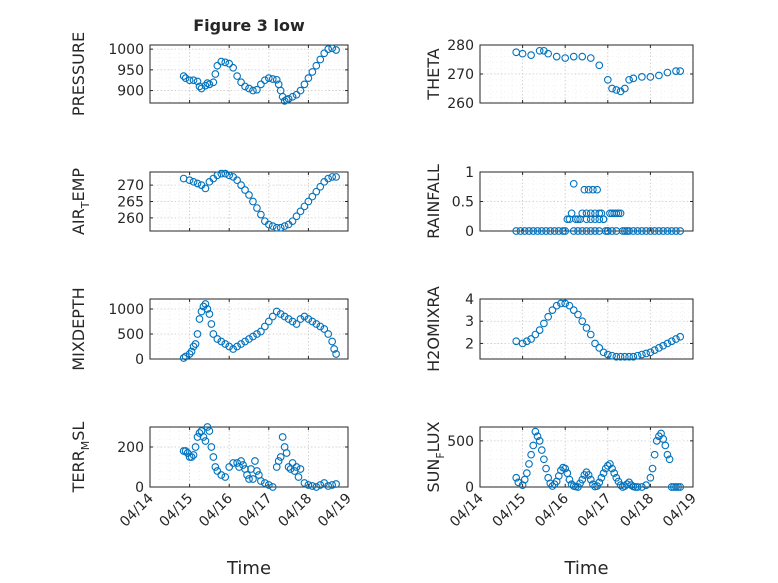 Image resolution: width=778 pixels, height=583 pixels. What do you see at coordinates (130, 71) in the screenshot?
I see `y-tick-label: 950` at bounding box center [130, 71].